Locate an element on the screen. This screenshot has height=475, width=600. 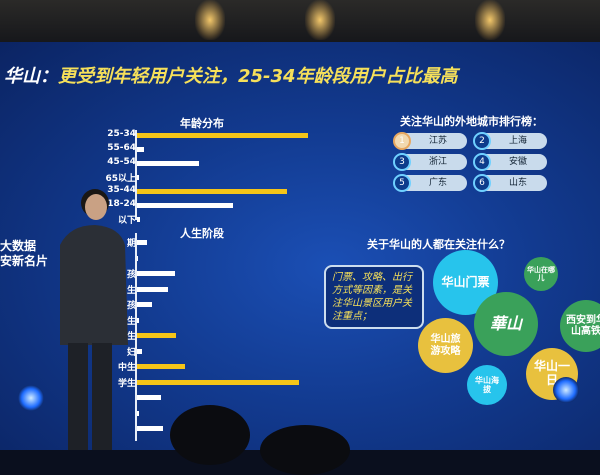
bubble: 华山旅游攻略 is located at coordinates (445, 345).